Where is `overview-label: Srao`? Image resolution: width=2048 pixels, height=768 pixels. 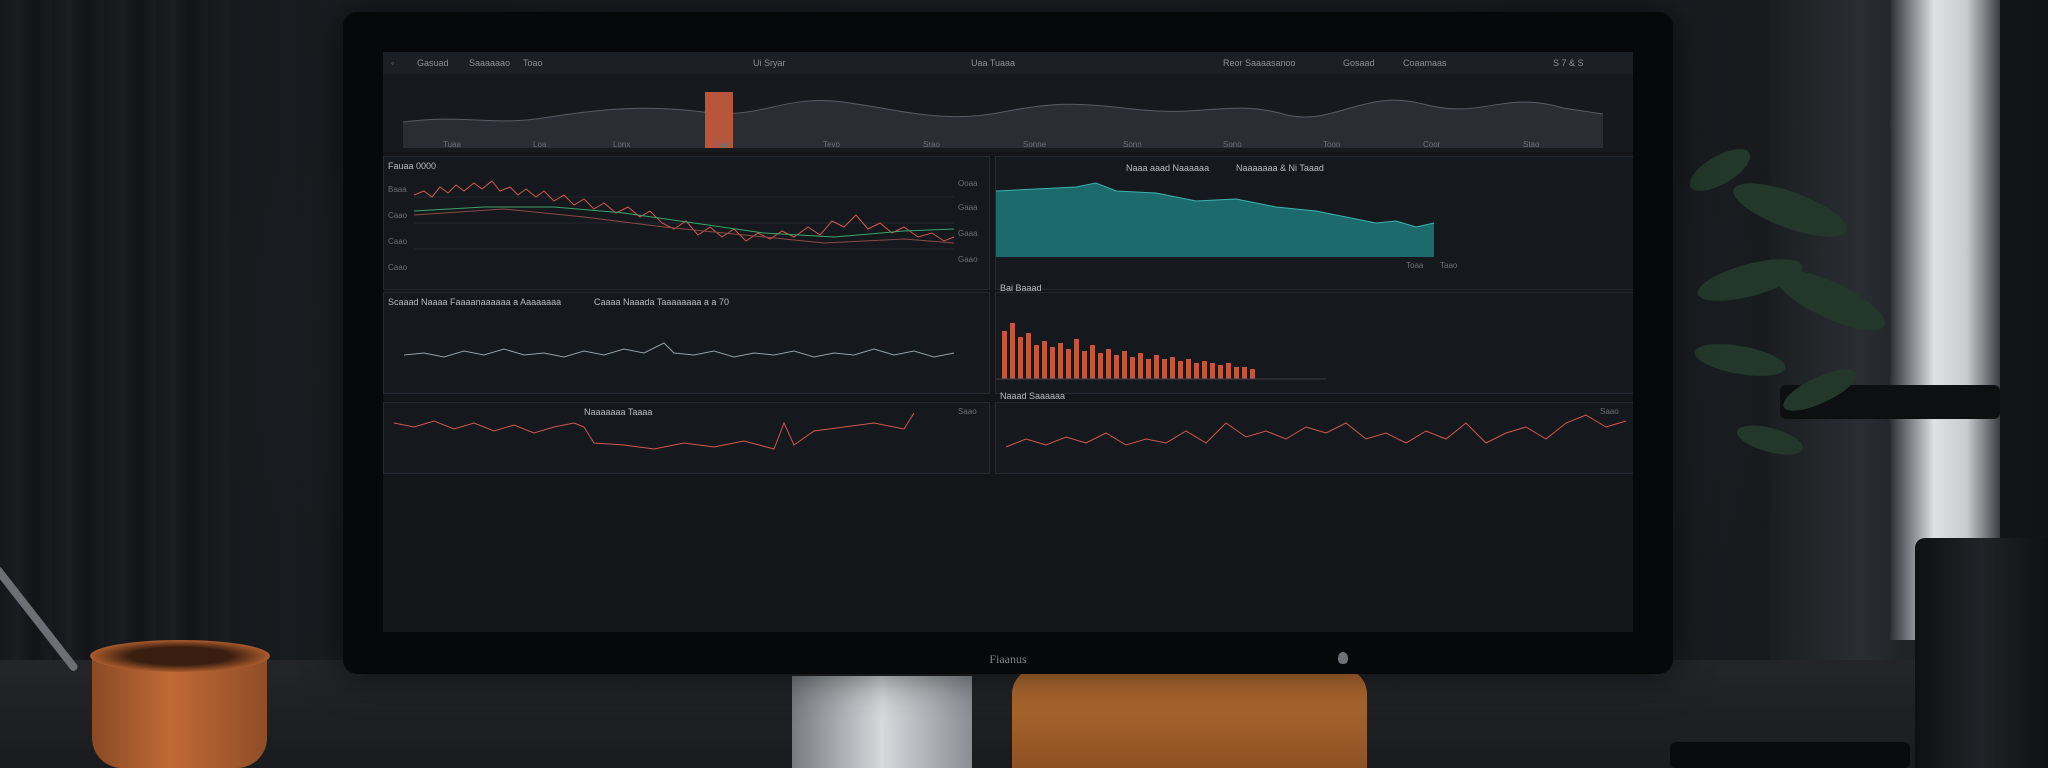
overview-label: Srao is located at coordinates (931, 144).